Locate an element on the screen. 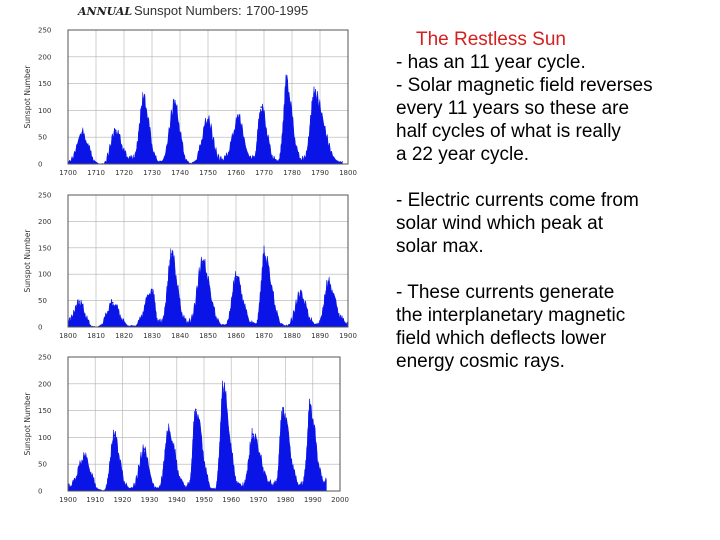 This screenshot has width=720, height=540. x-tick-label: 1760 is located at coordinates (236, 173).